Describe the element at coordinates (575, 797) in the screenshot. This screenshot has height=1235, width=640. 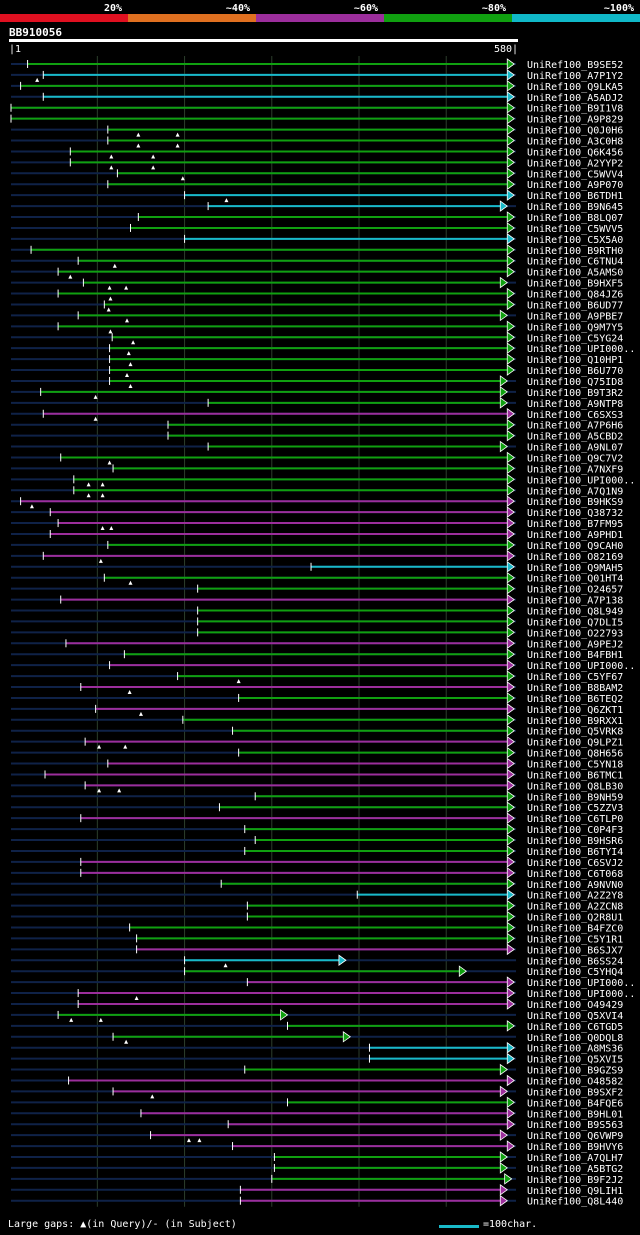
I see `hit-label: UniRef100_B9NH59` at that location.